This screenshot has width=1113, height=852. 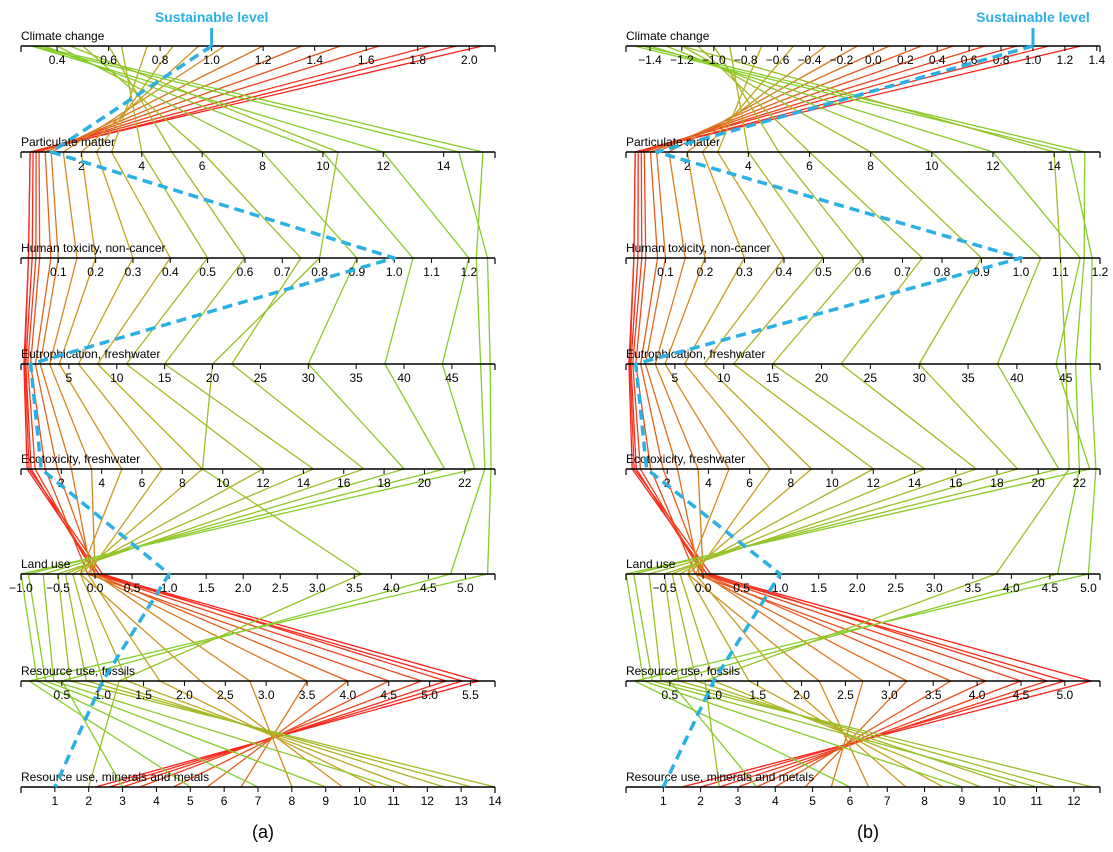 What do you see at coordinates (344, 483) in the screenshot?
I see `tick-label: 16` at bounding box center [344, 483].